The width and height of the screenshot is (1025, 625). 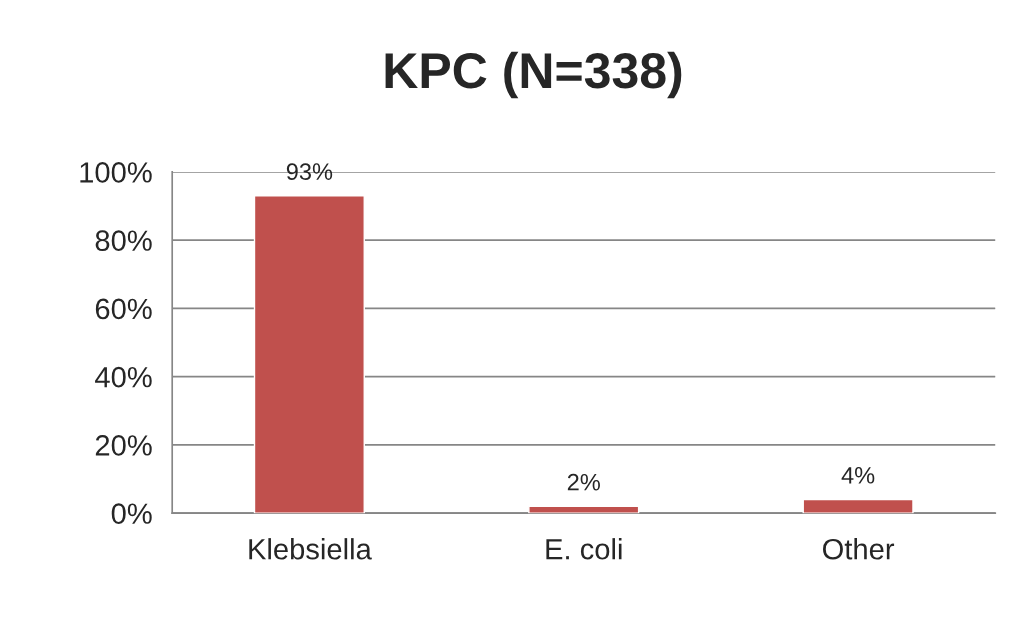 What do you see at coordinates (123, 445) in the screenshot?
I see `y-tick-label: 20%` at bounding box center [123, 445].